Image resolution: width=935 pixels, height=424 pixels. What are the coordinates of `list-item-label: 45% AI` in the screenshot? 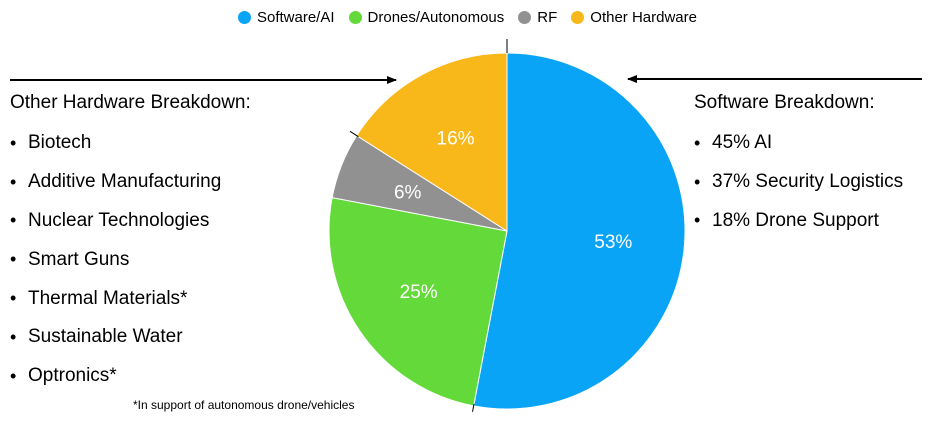 It's located at (742, 143).